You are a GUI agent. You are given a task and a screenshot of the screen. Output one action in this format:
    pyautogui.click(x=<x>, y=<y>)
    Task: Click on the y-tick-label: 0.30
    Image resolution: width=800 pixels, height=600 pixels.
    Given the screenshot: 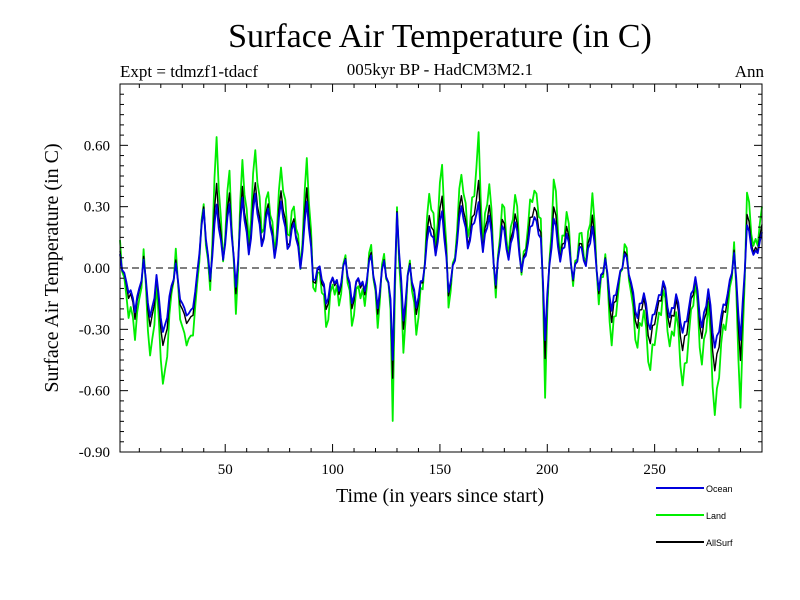 What is the action you would take?
    pyautogui.click(x=97, y=208)
    